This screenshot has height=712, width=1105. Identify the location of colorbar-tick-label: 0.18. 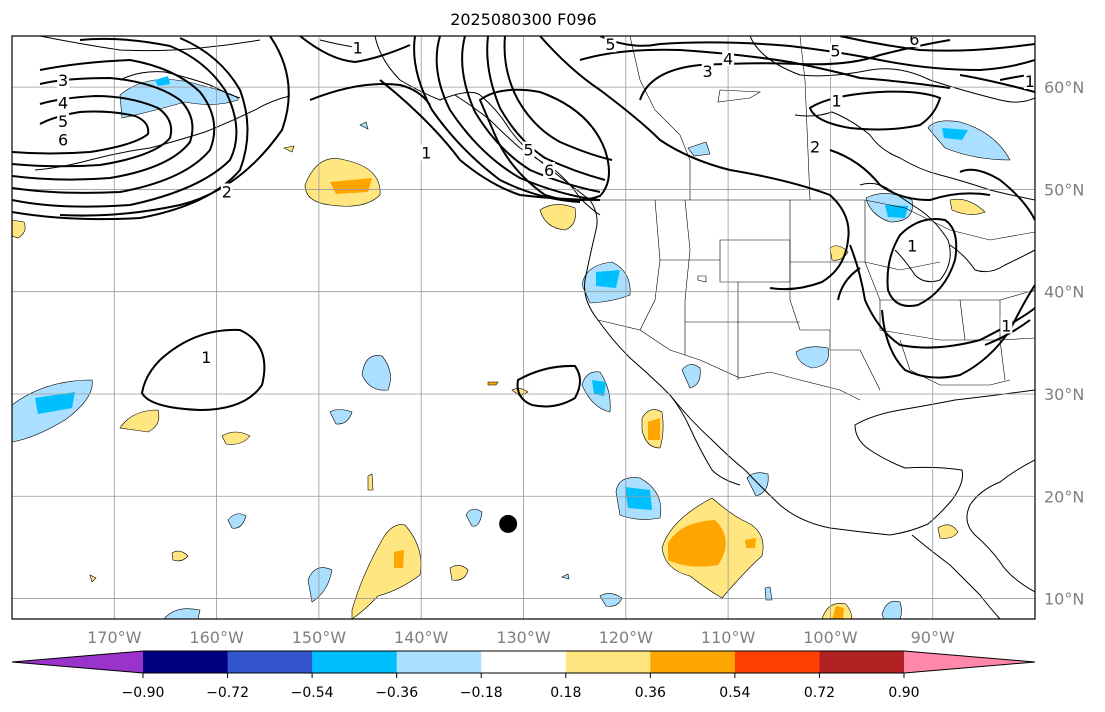
(565, 693).